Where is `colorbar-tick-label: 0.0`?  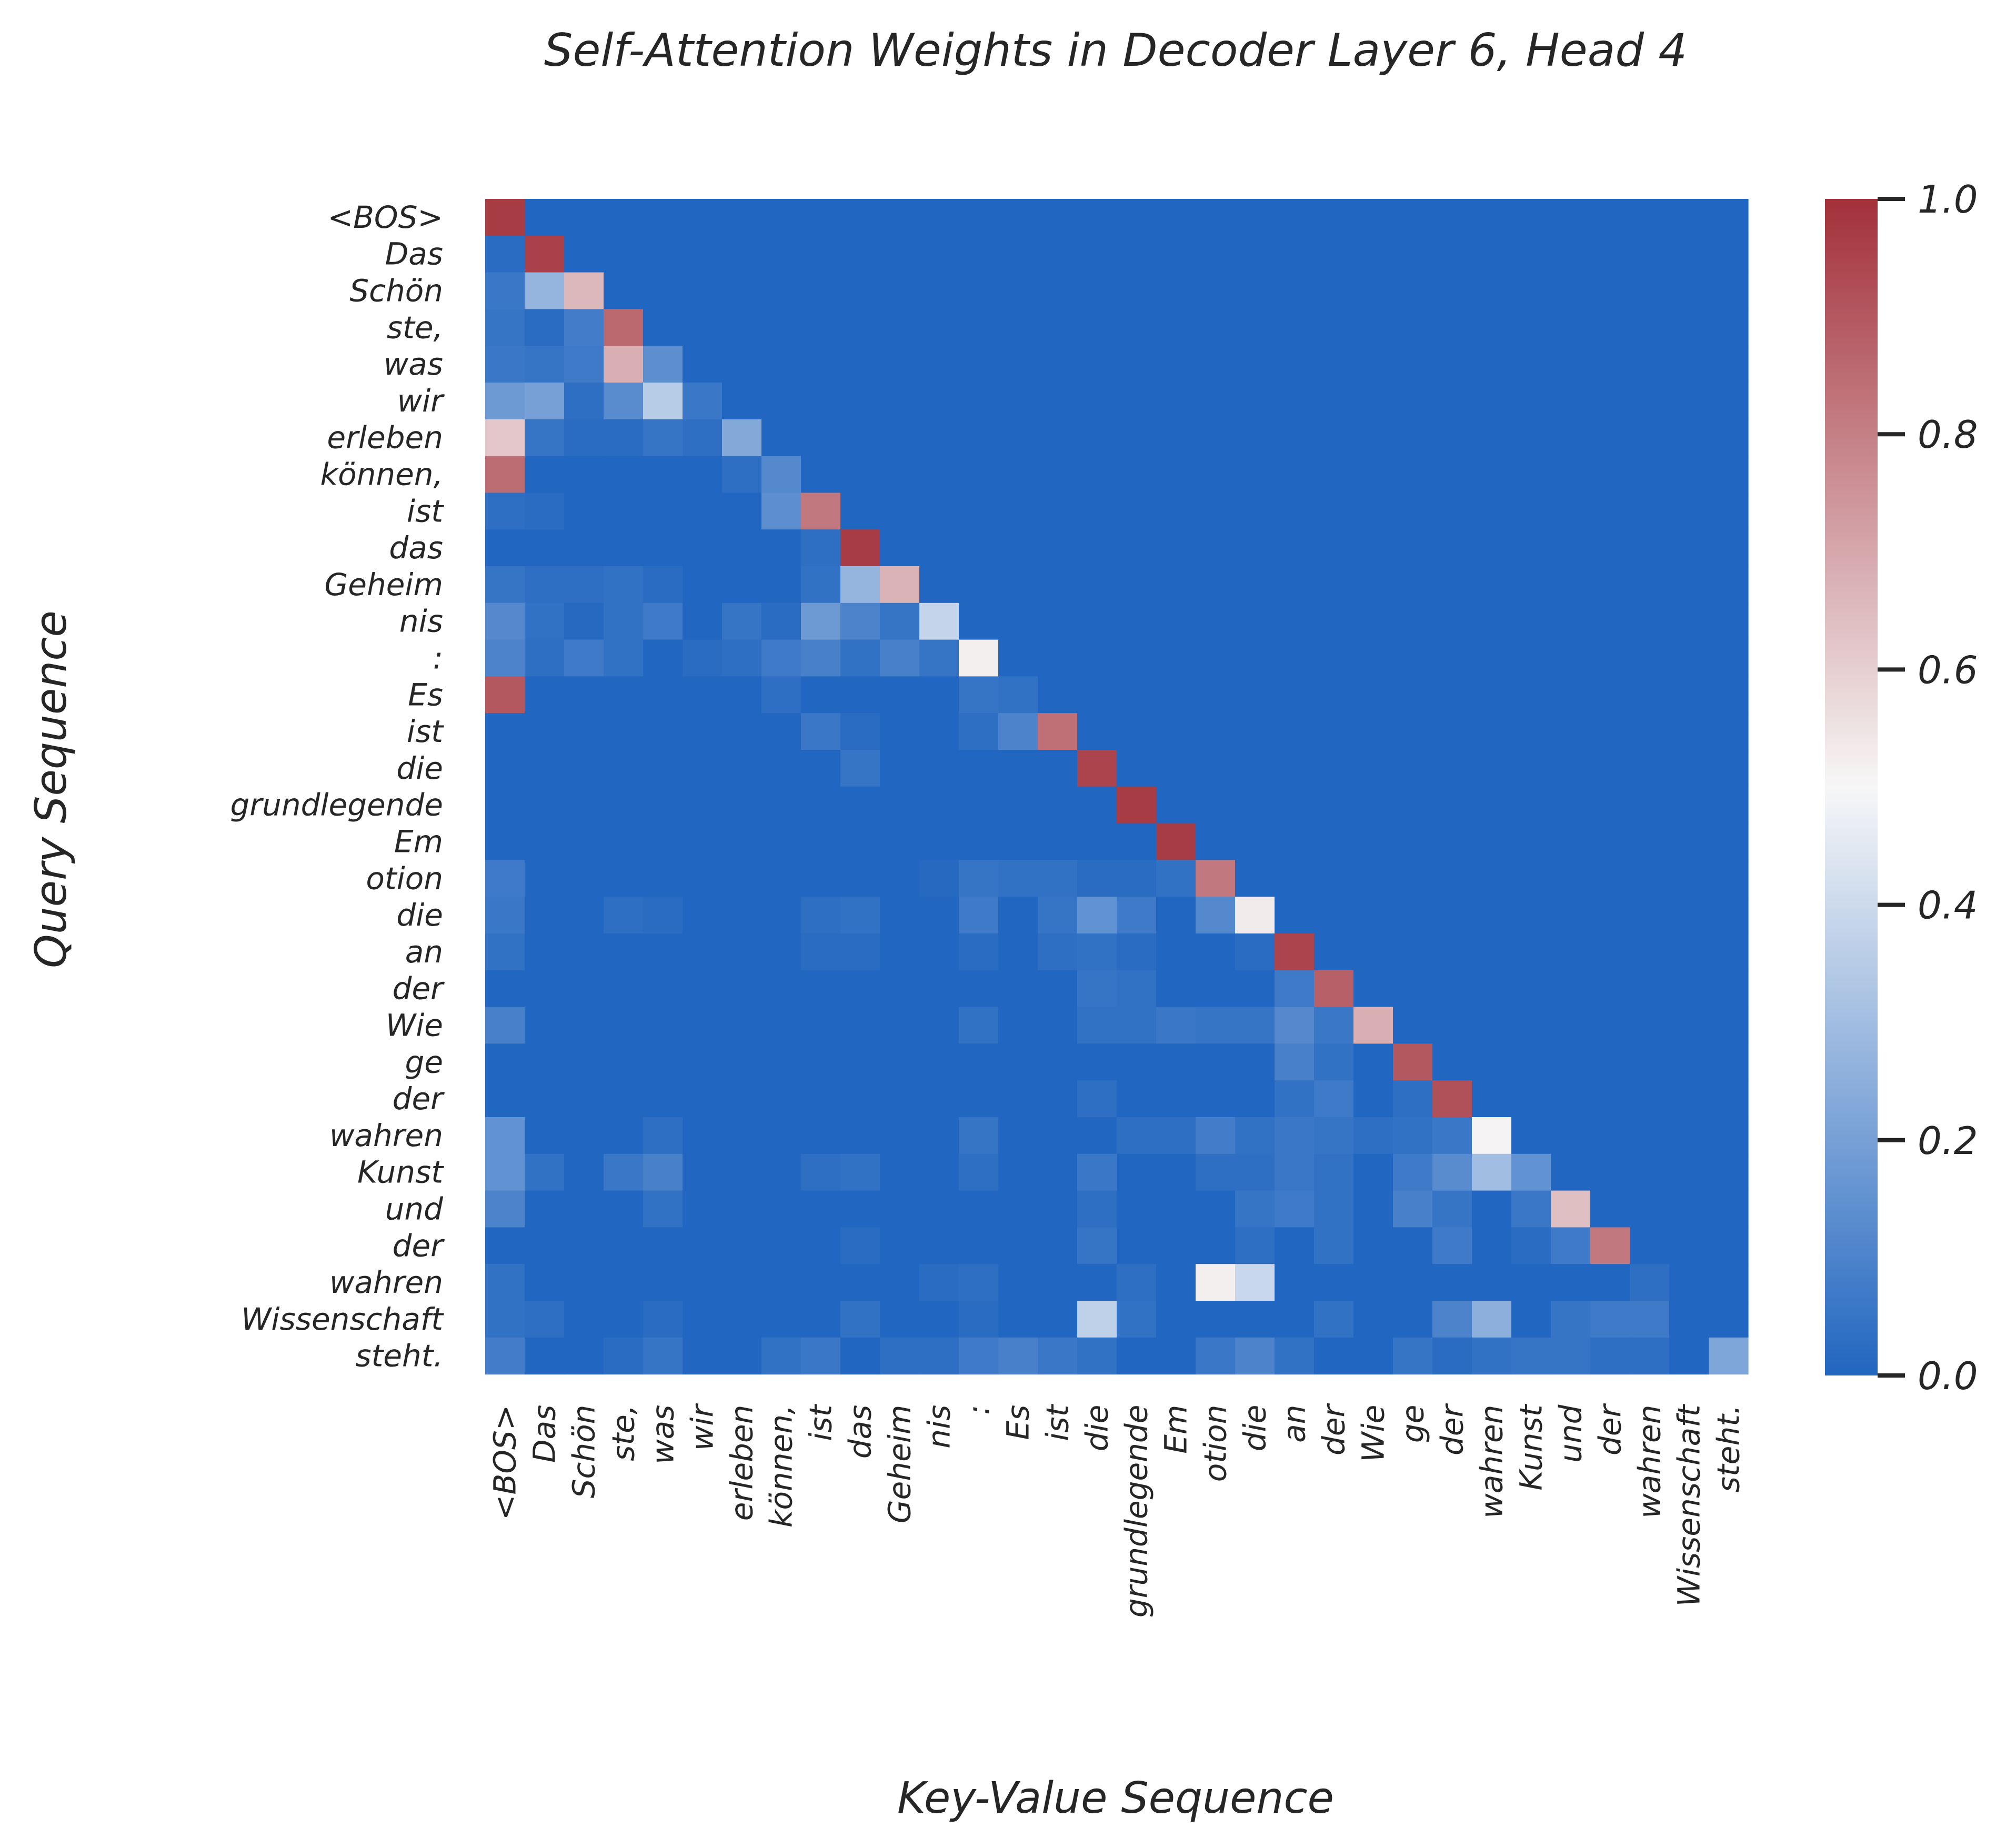 colorbar-tick-label: 0.0 is located at coordinates (1948, 1376).